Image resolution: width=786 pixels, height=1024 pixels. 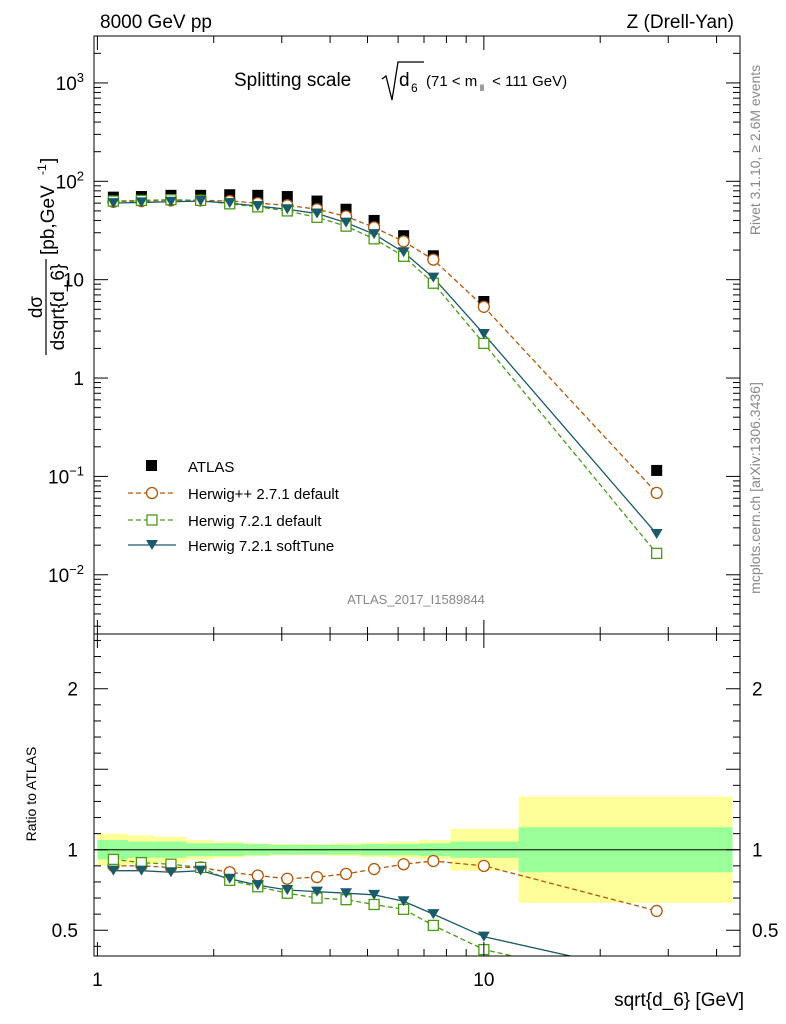 What do you see at coordinates (679, 1000) in the screenshot?
I see `xlabel: sqrt{d_6} [GeV]` at bounding box center [679, 1000].